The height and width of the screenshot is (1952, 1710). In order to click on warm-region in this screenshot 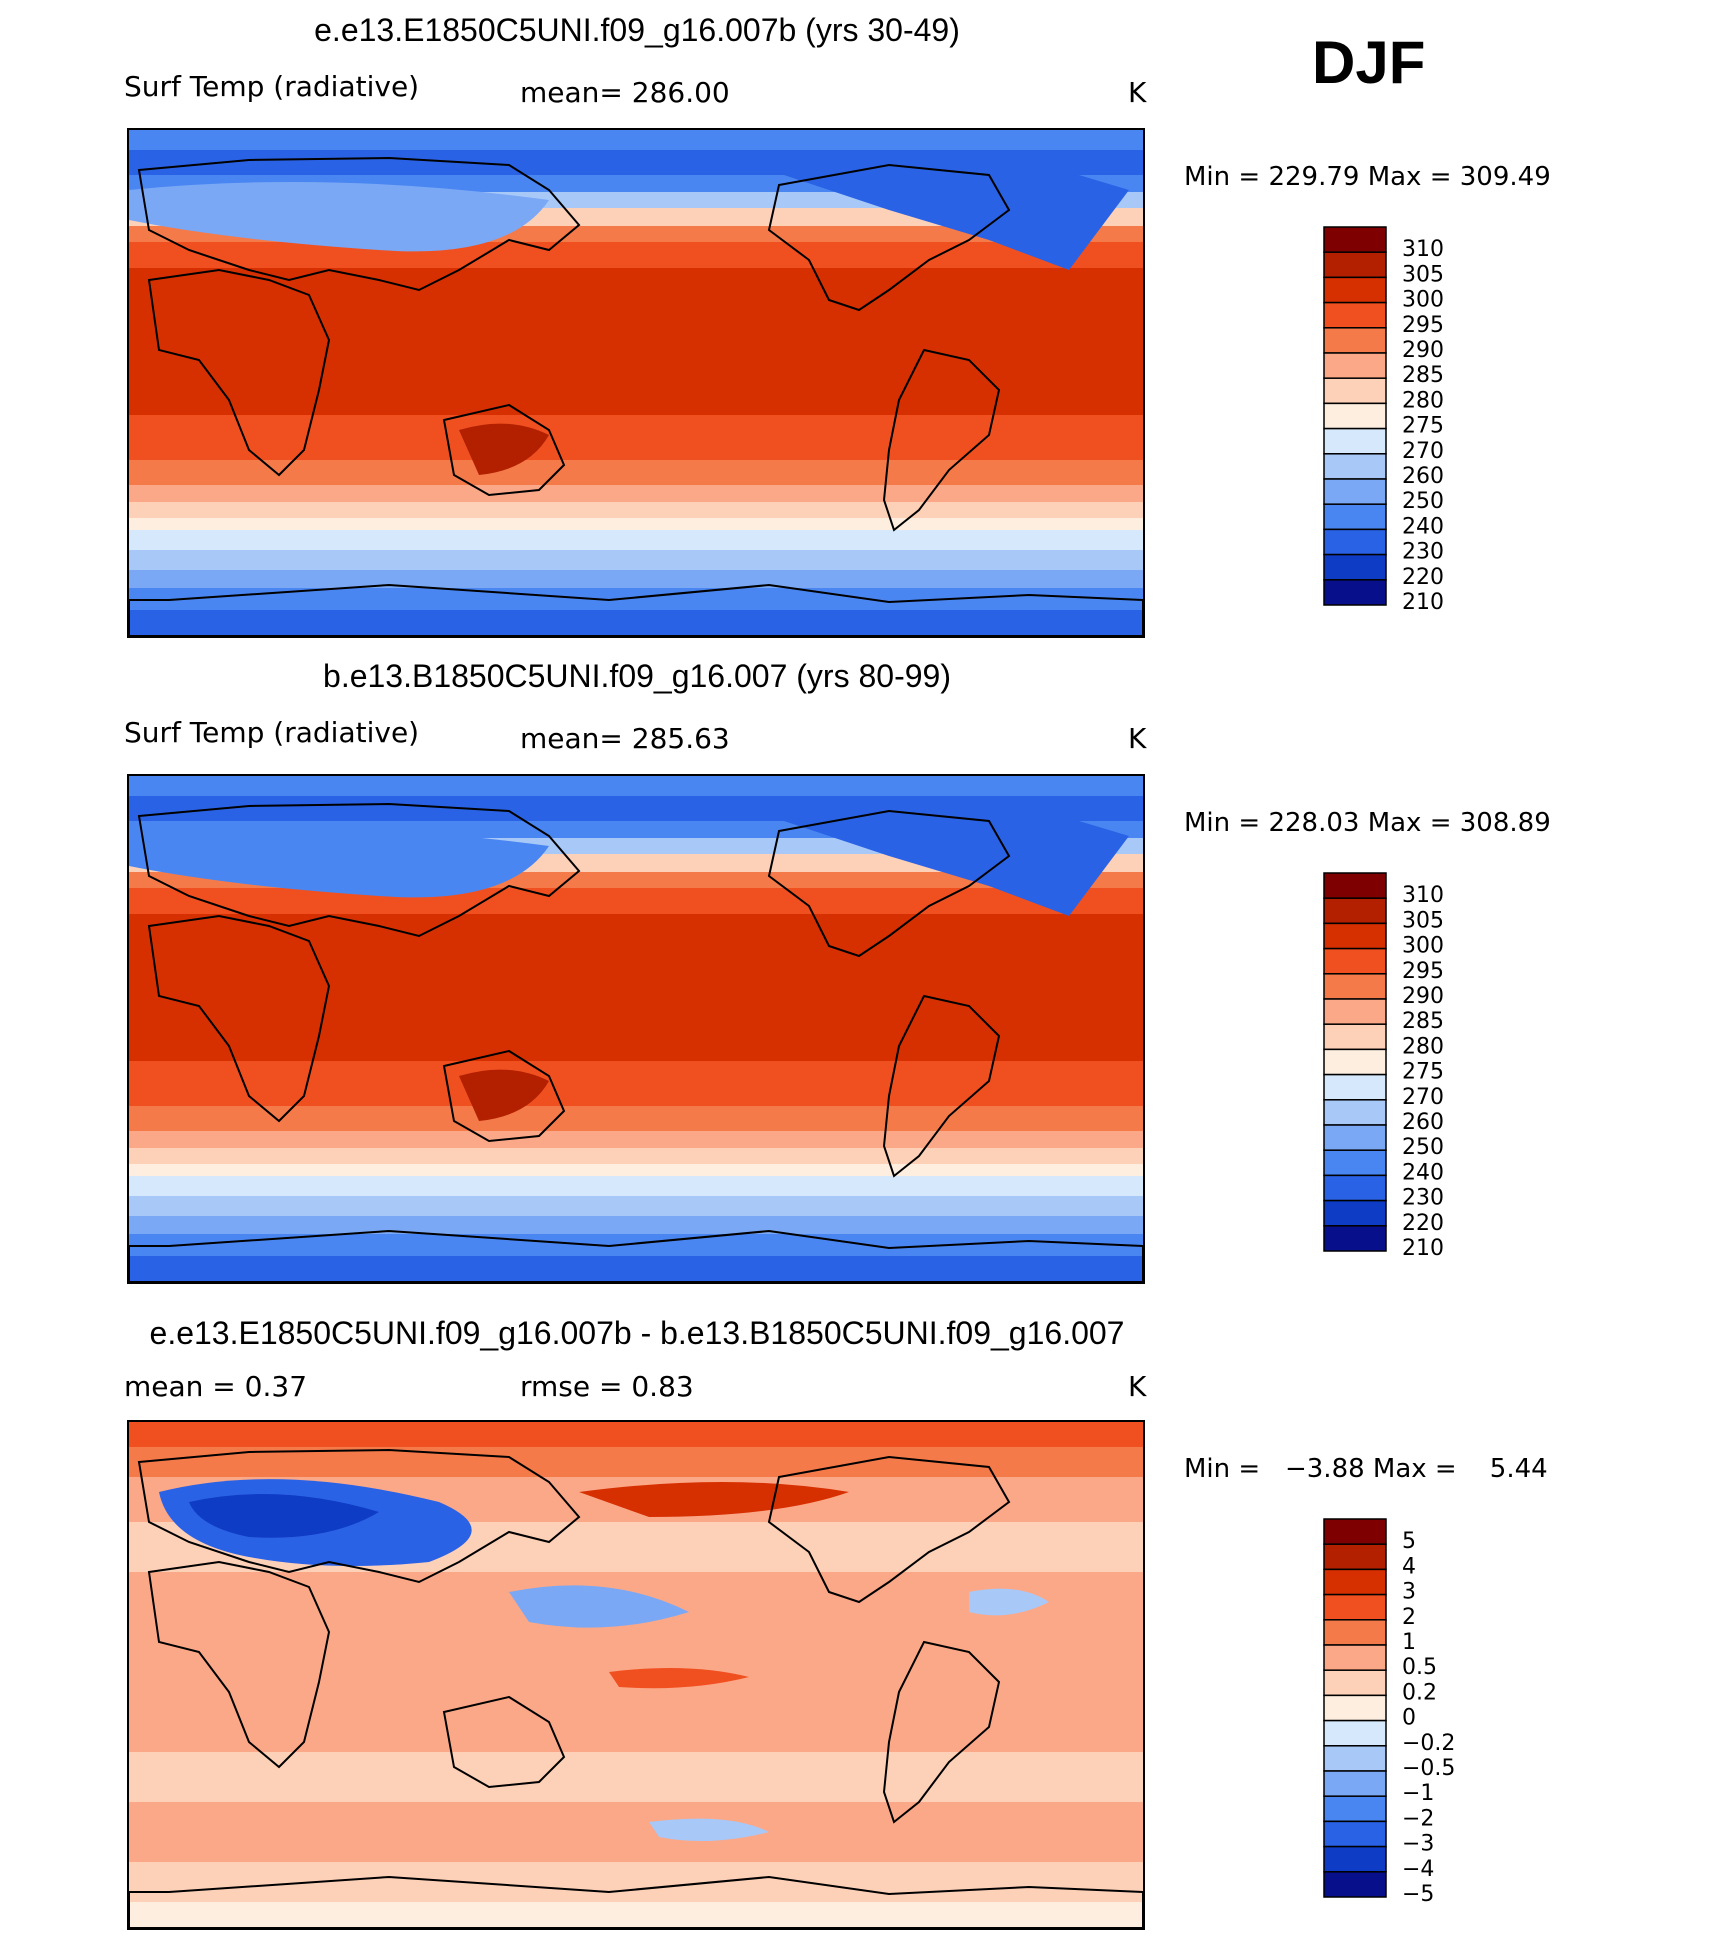, I will do `click(504, 1095)`.